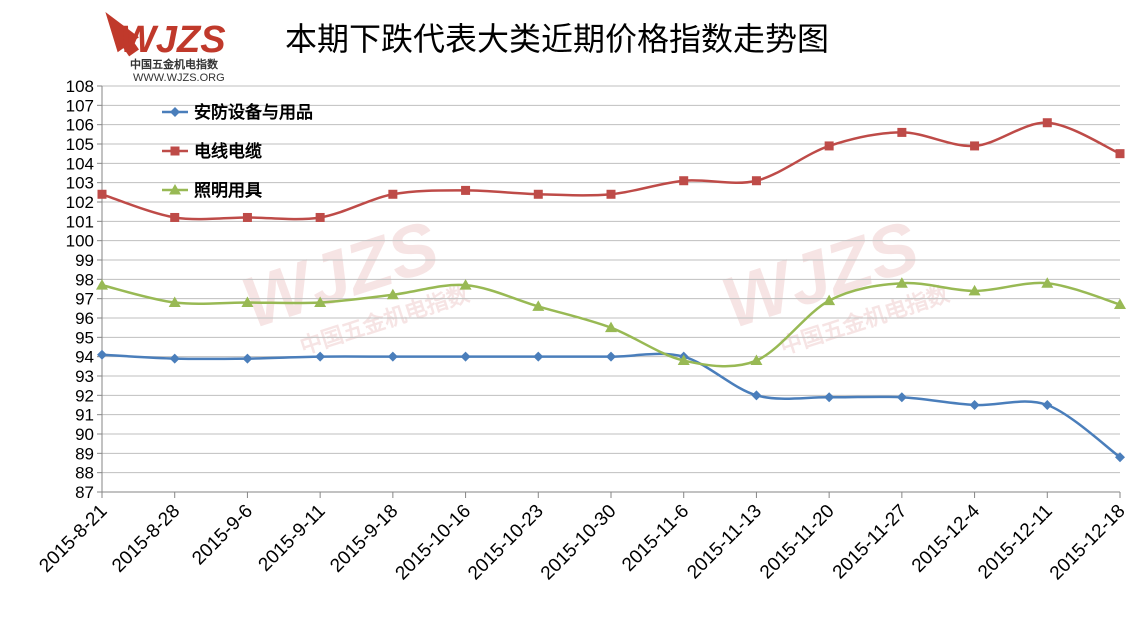 The height and width of the screenshot is (640, 1148). Describe the element at coordinates (292, 538) in the screenshot. I see `x-tick-label: 2015-9-11` at that location.